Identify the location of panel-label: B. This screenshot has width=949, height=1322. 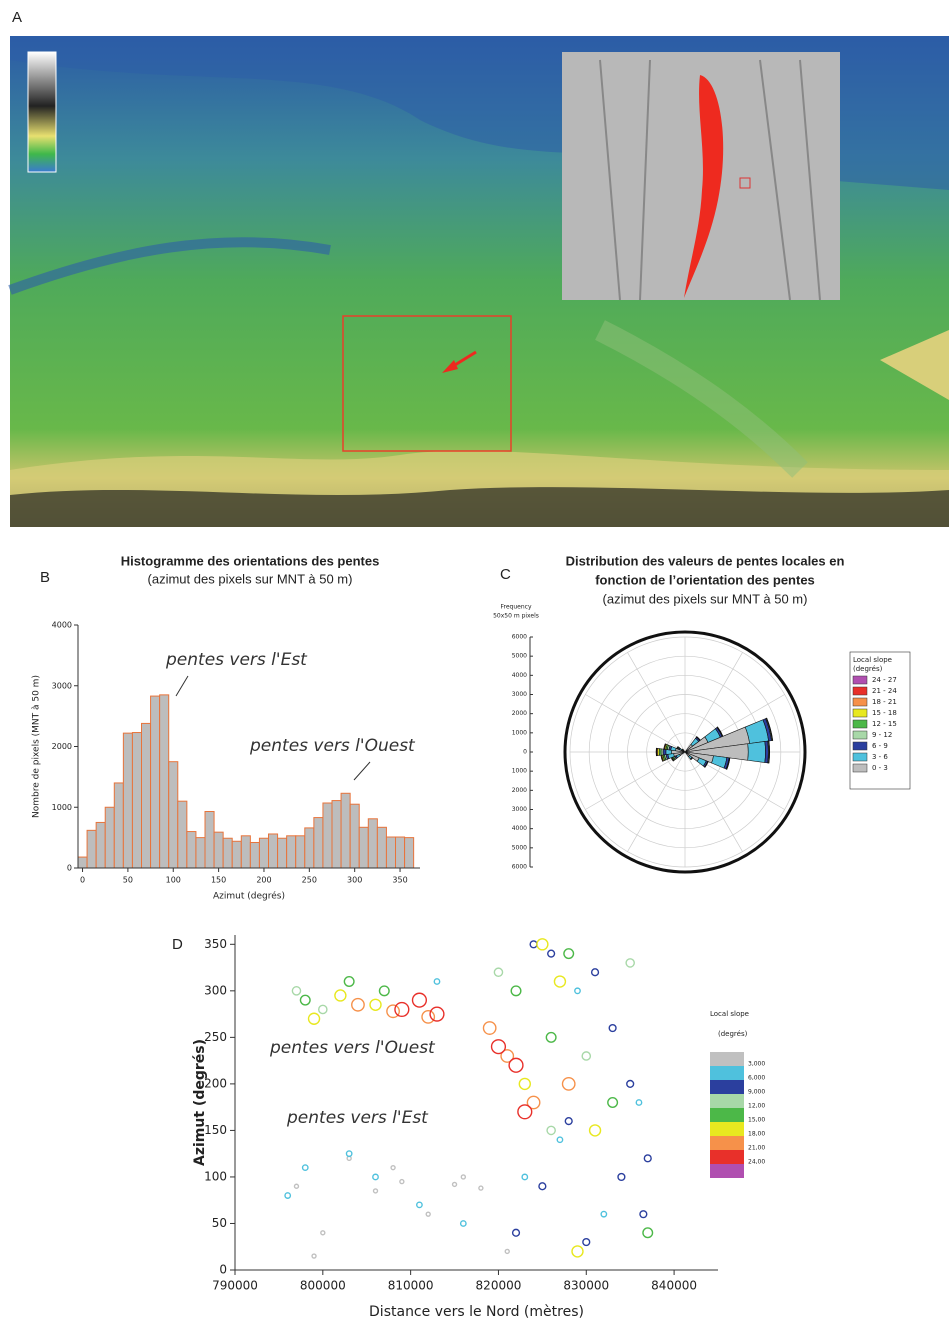
(45, 577).